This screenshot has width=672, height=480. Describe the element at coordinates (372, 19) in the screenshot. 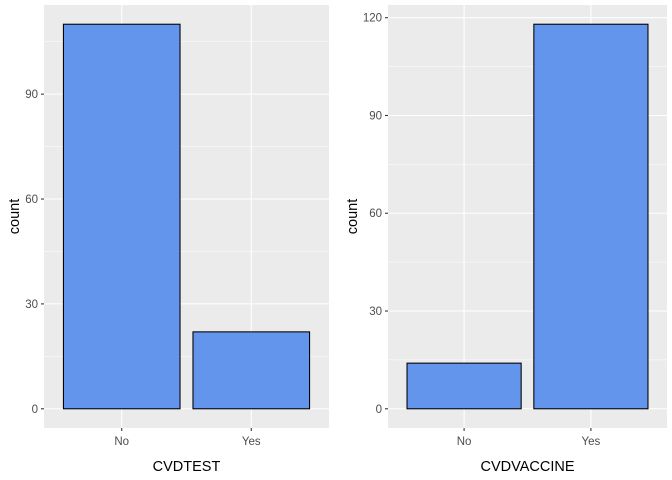

I see `y-tick-label-120: 120` at that location.